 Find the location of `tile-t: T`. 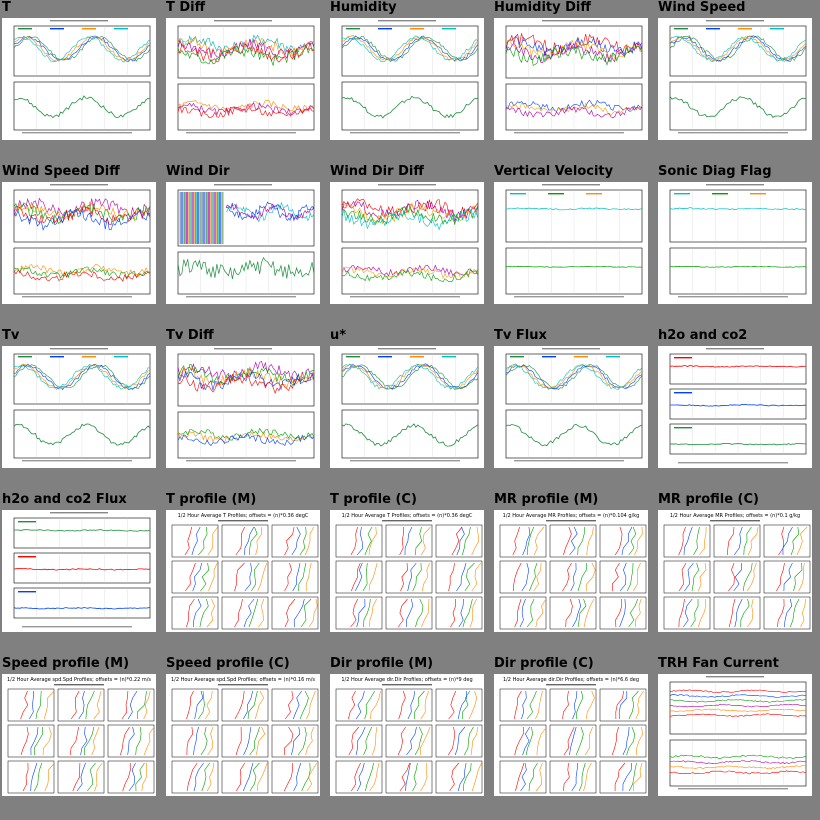

tile-t: T is located at coordinates (82, 82).